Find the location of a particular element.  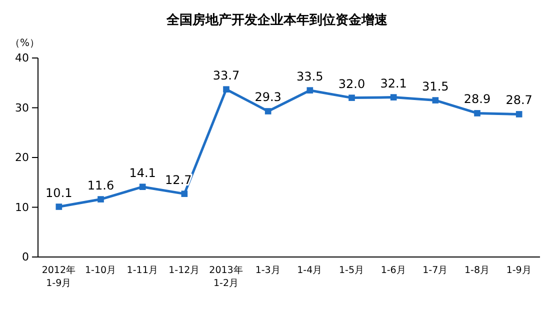

data-label: 33.5 is located at coordinates (310, 76).